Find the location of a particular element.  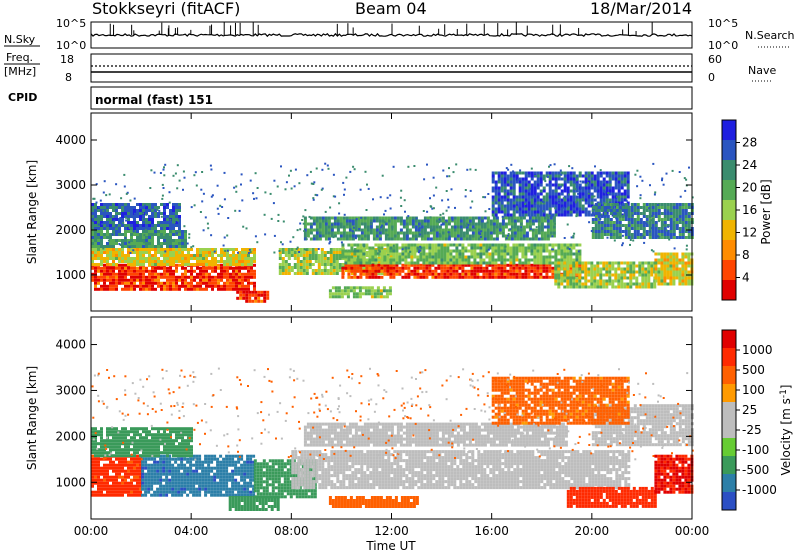

freq-panel-frame is located at coordinates (391, 68).